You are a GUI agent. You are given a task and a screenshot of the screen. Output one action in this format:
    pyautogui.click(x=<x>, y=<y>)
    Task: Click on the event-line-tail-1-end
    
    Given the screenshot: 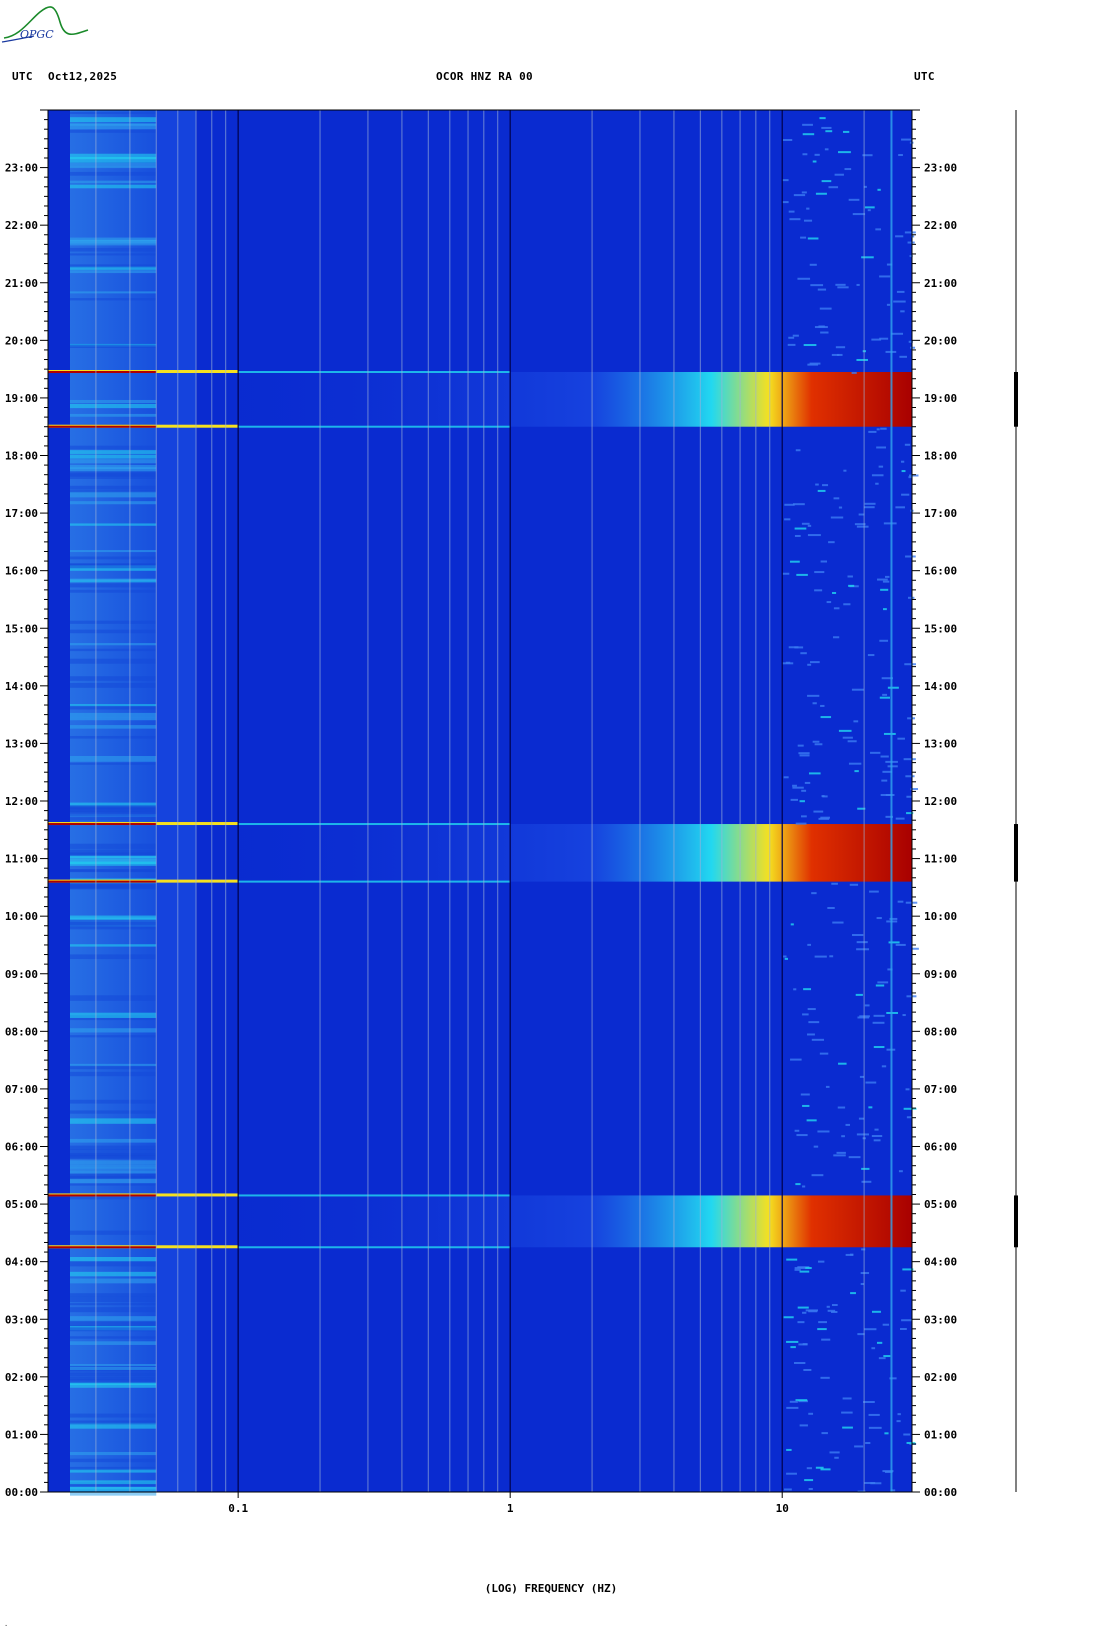 What is the action you would take?
    pyautogui.click(x=374, y=1195)
    